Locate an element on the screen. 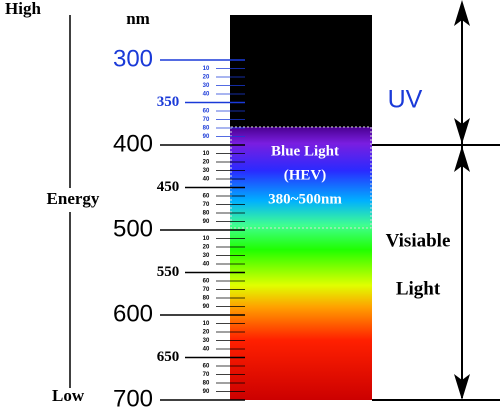  energy-label: Energy is located at coordinates (73, 198).